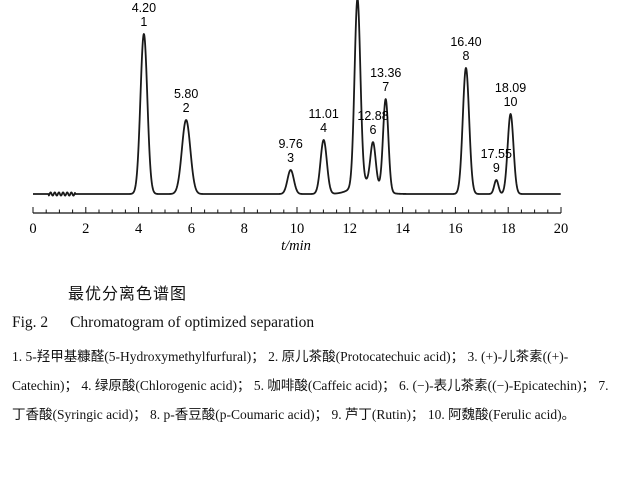  What do you see at coordinates (372, 116) in the screenshot?
I see `peak-retention-label: 12.88` at bounding box center [372, 116].